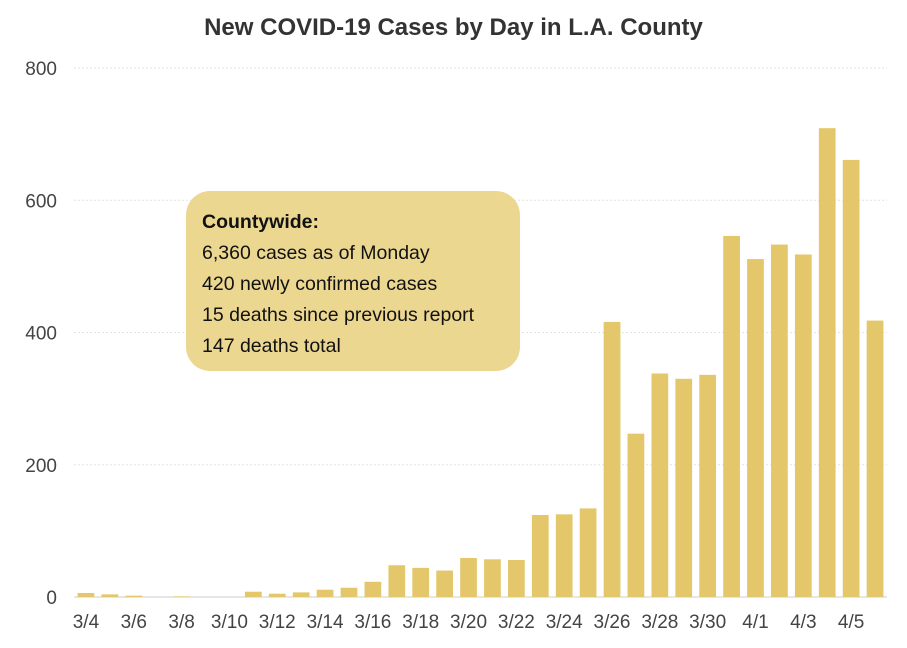  I want to click on annotation-line: 420 newly confirmed cases, so click(320, 284).